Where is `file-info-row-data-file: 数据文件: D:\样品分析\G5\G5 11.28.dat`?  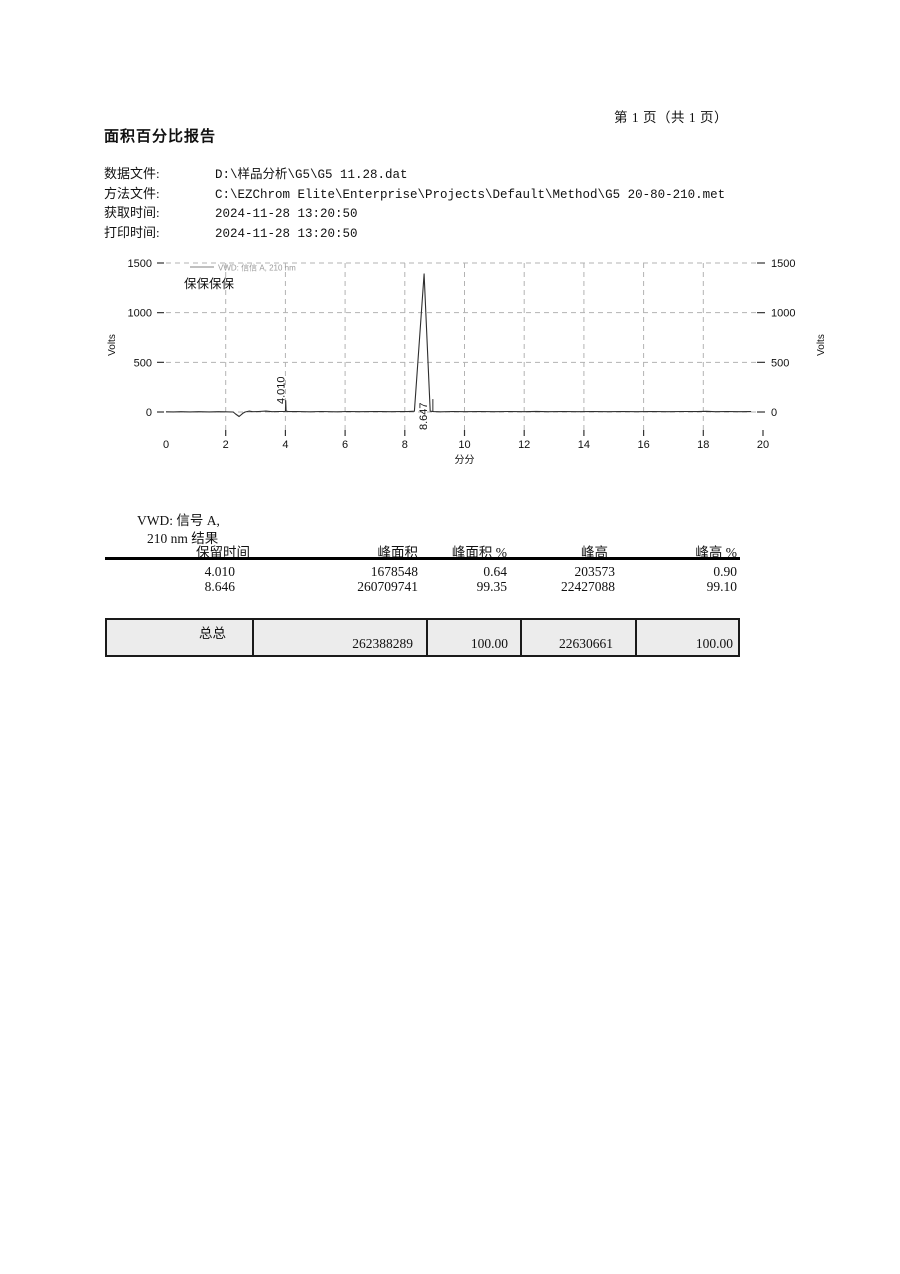 file-info-row-data-file: 数据文件: D:\样品分析\G5\G5 11.28.dat is located at coordinates (414, 175).